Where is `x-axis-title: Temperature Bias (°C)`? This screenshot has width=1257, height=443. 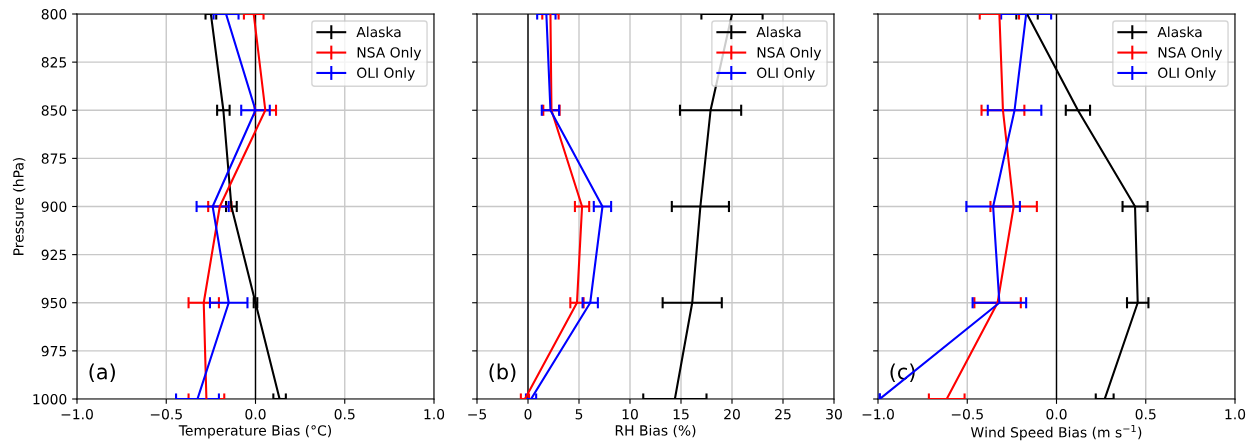 x-axis-title: Temperature Bias (°C) is located at coordinates (255, 431).